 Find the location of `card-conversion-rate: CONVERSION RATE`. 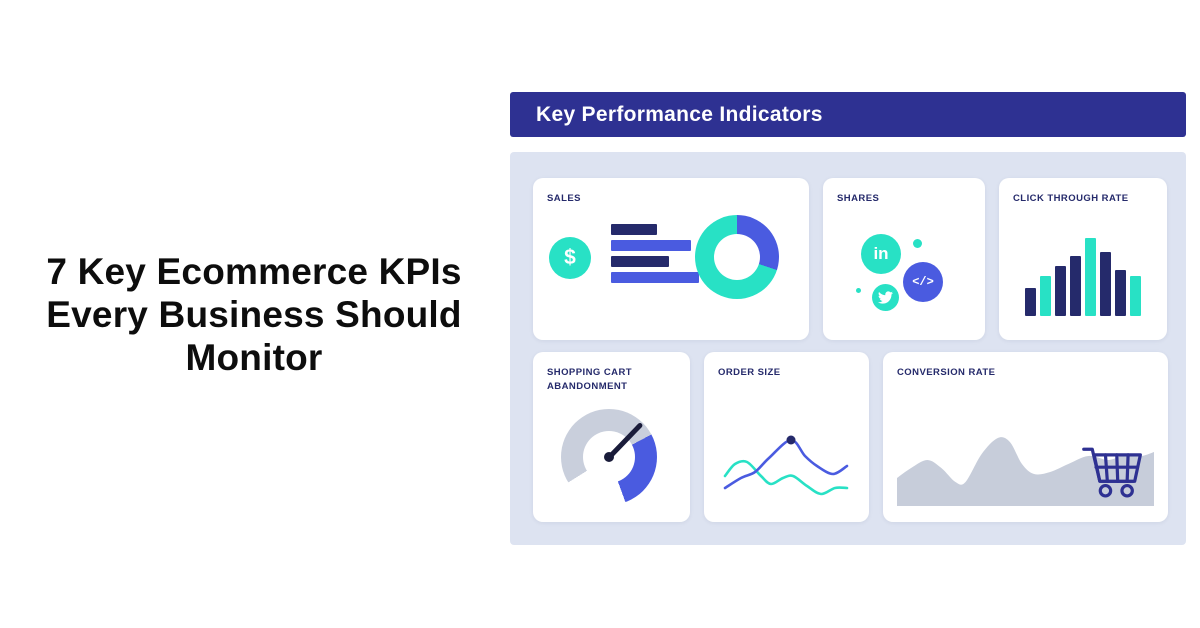

card-conversion-rate: CONVERSION RATE is located at coordinates (1025, 437).